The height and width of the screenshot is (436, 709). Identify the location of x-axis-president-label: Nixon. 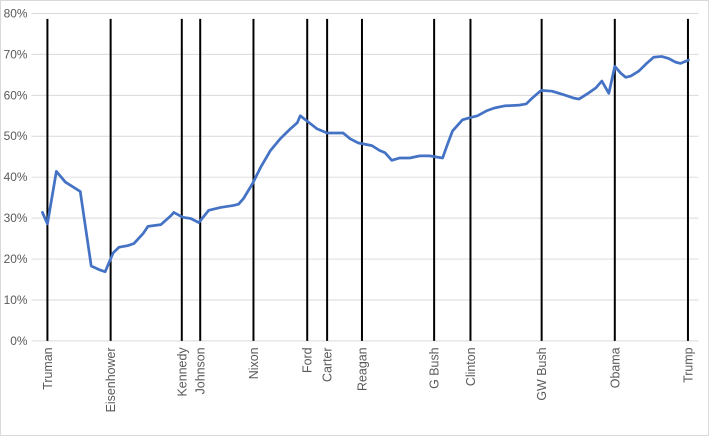
(254, 363).